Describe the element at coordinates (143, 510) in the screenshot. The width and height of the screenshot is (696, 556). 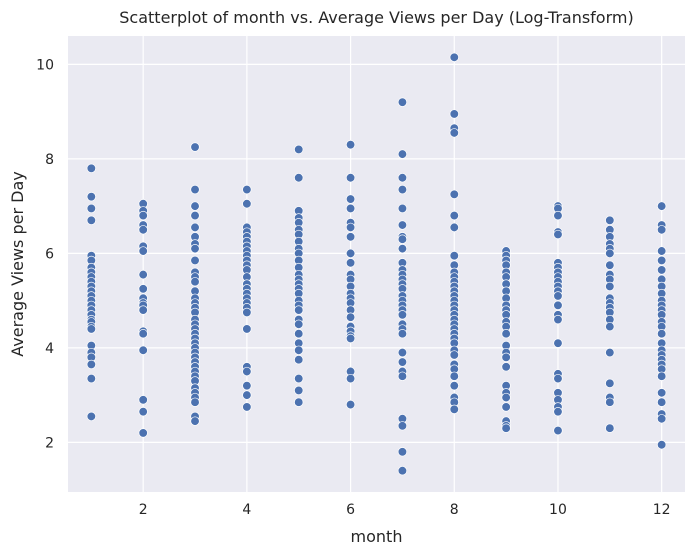
I see `x-tick-label: 2` at that location.